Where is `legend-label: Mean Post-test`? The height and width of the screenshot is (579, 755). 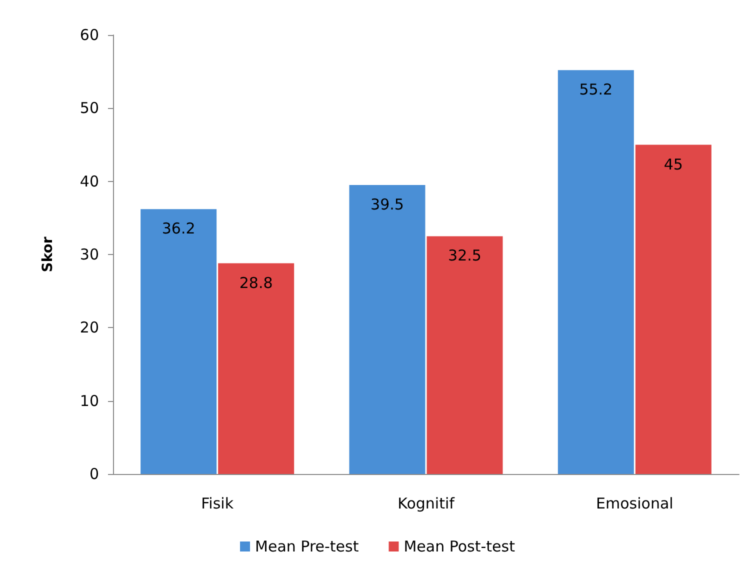
legend-label: Mean Post-test is located at coordinates (460, 547).